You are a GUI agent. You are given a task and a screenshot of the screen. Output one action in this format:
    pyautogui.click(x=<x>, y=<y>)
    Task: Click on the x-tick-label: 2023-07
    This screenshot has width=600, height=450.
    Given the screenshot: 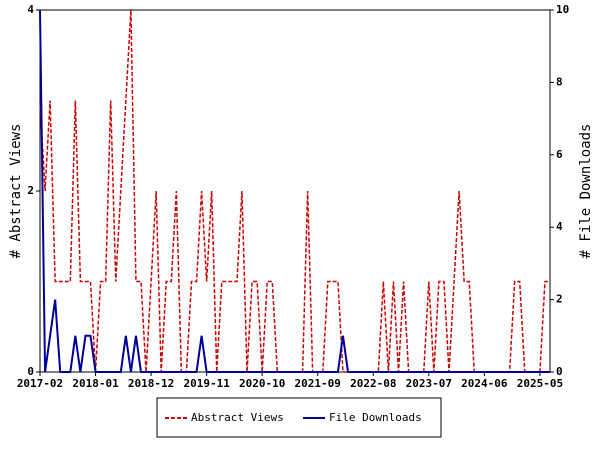 What is the action you would take?
    pyautogui.click(x=429, y=383)
    